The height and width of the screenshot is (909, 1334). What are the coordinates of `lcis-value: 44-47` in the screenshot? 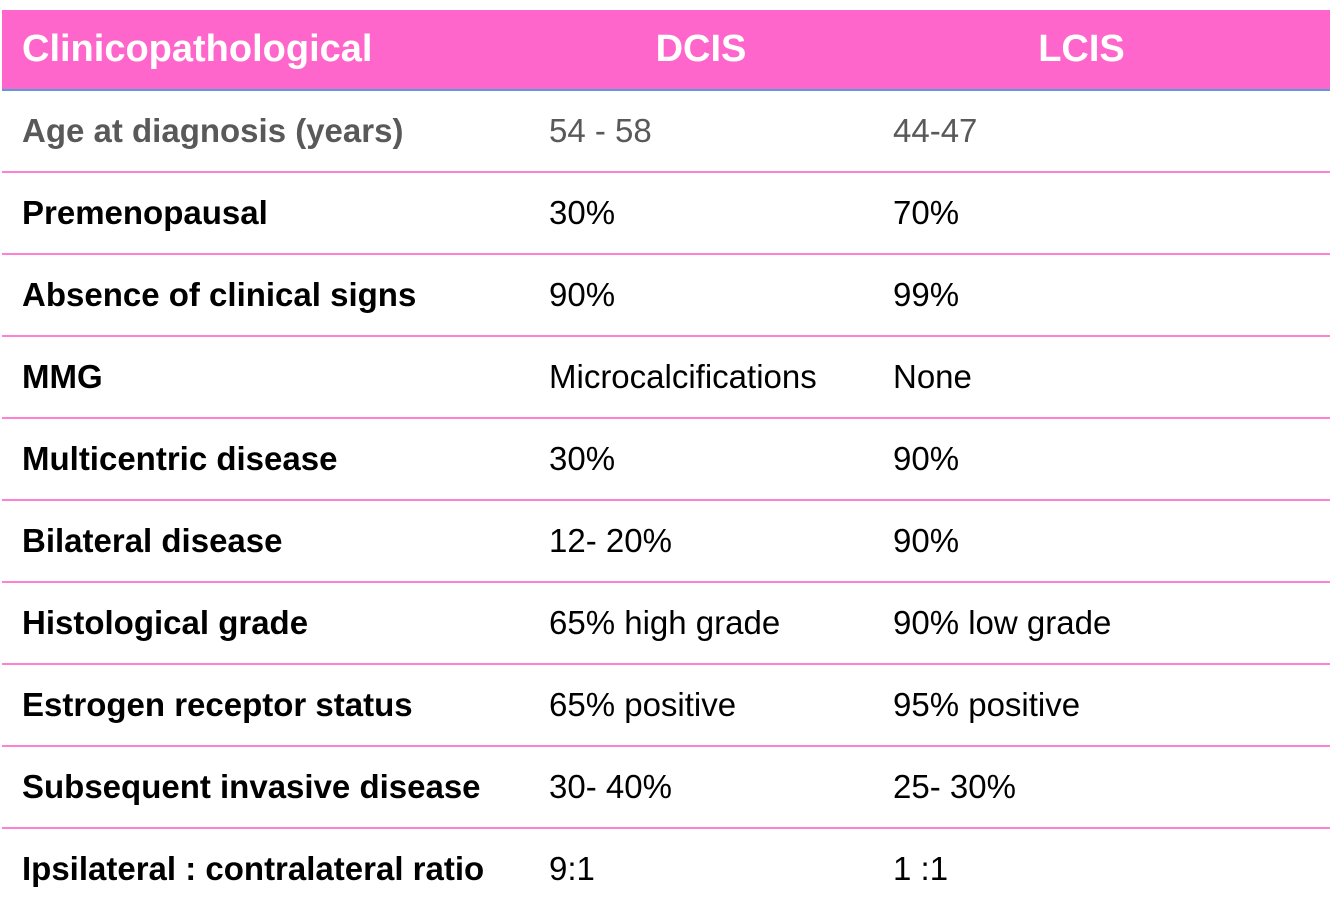 It's located at (935, 130).